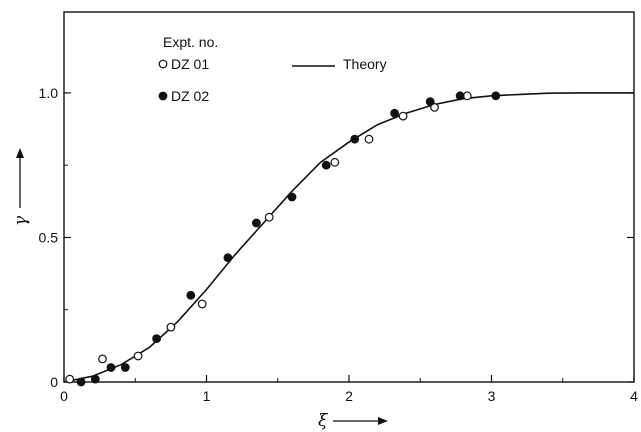  What do you see at coordinates (49, 237) in the screenshot?
I see `y-tick-label: 0.5` at bounding box center [49, 237].